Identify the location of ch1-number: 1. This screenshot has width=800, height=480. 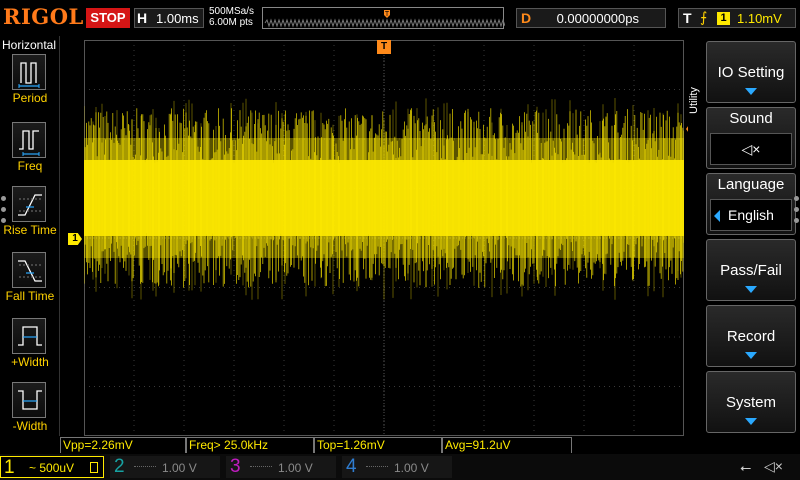
(9, 467).